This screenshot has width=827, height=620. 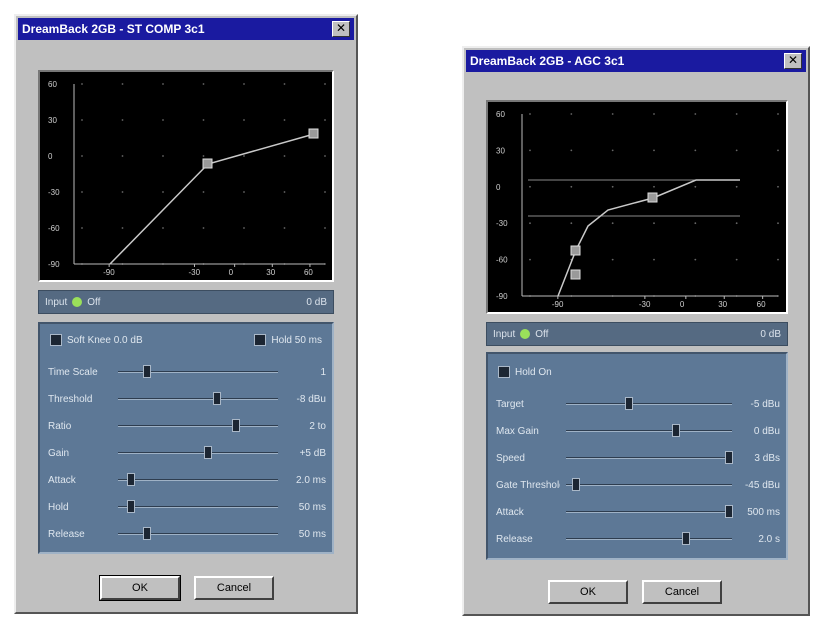 What do you see at coordinates (194, 272) in the screenshot?
I see `x-tick-label: -30` at bounding box center [194, 272].